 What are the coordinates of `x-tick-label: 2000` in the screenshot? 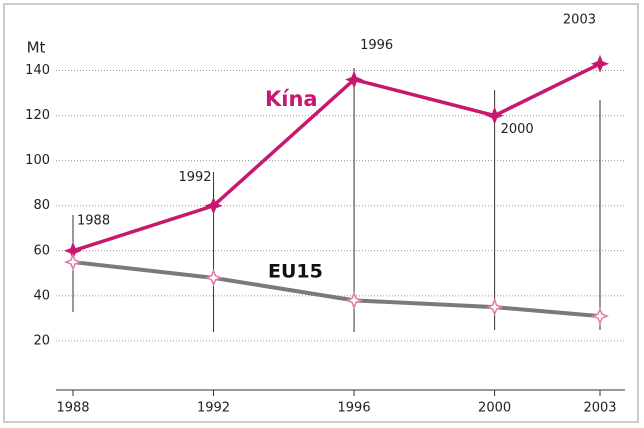 It's located at (494, 408).